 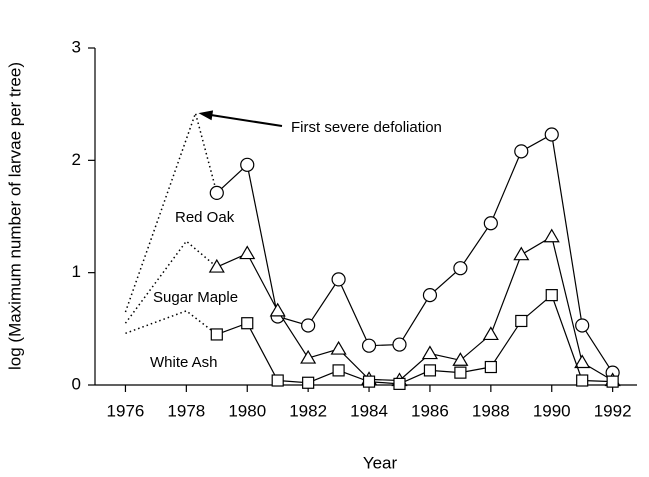 What do you see at coordinates (552, 410) in the screenshot?
I see `x-tick-label: 1990` at bounding box center [552, 410].